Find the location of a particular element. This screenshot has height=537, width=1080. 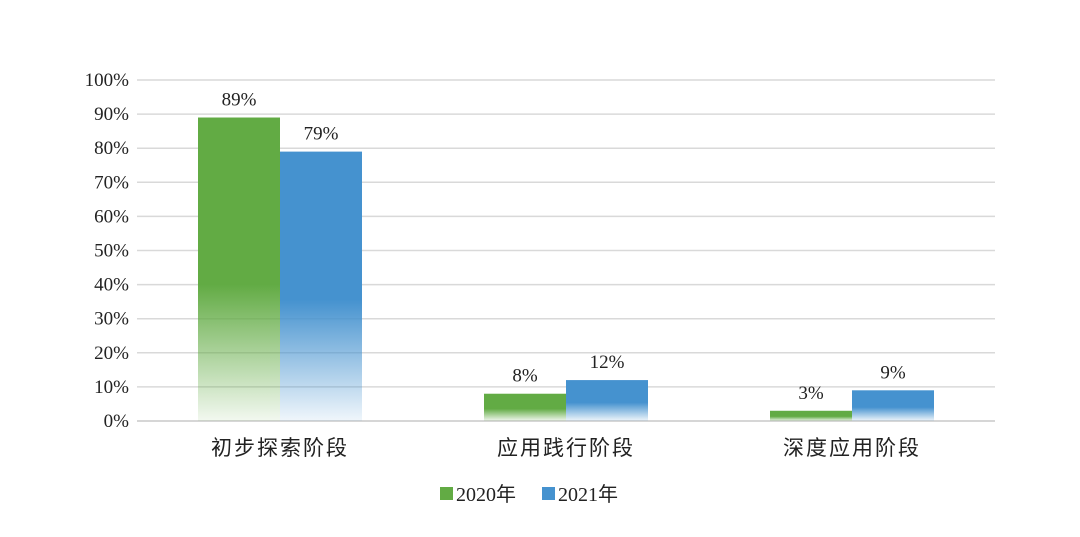

y-tick-label: 60% is located at coordinates (111, 216).